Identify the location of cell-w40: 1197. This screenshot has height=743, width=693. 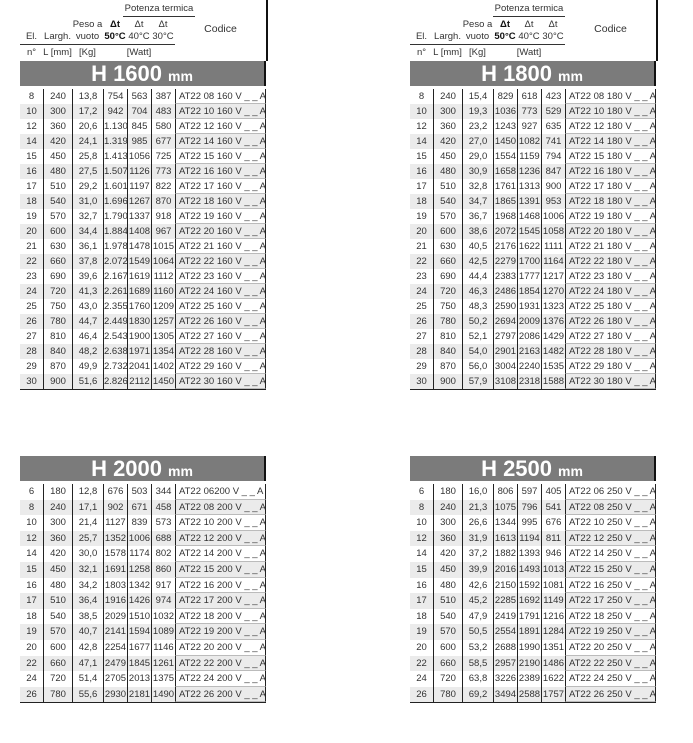
(139, 186).